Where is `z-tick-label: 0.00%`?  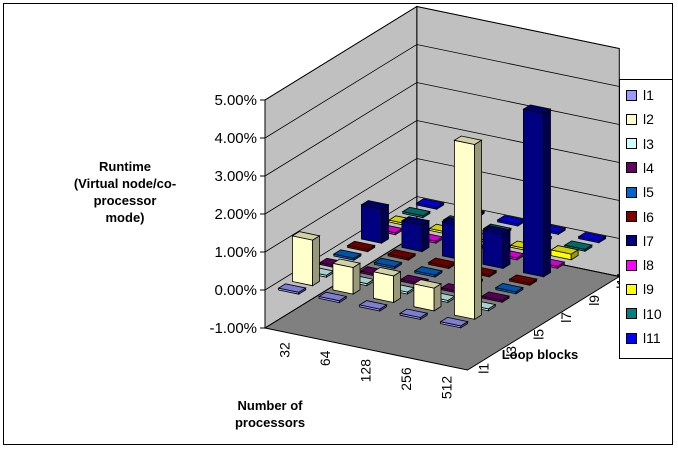 z-tick-label: 0.00% is located at coordinates (235, 290).